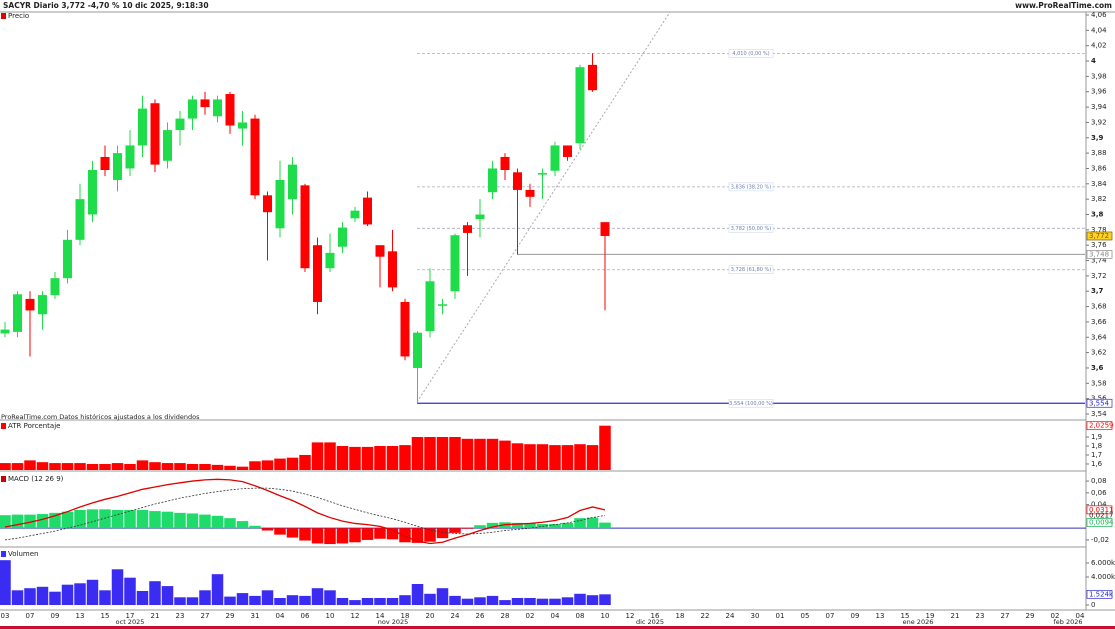  What do you see at coordinates (355, 616) in the screenshot?
I see `x-tick-label: 12` at bounding box center [355, 616].